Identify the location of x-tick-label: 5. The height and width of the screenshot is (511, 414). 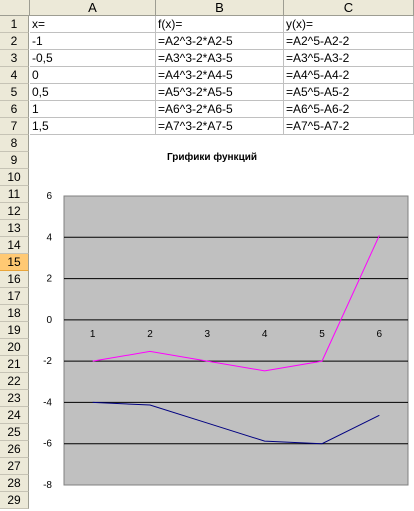
(322, 334).